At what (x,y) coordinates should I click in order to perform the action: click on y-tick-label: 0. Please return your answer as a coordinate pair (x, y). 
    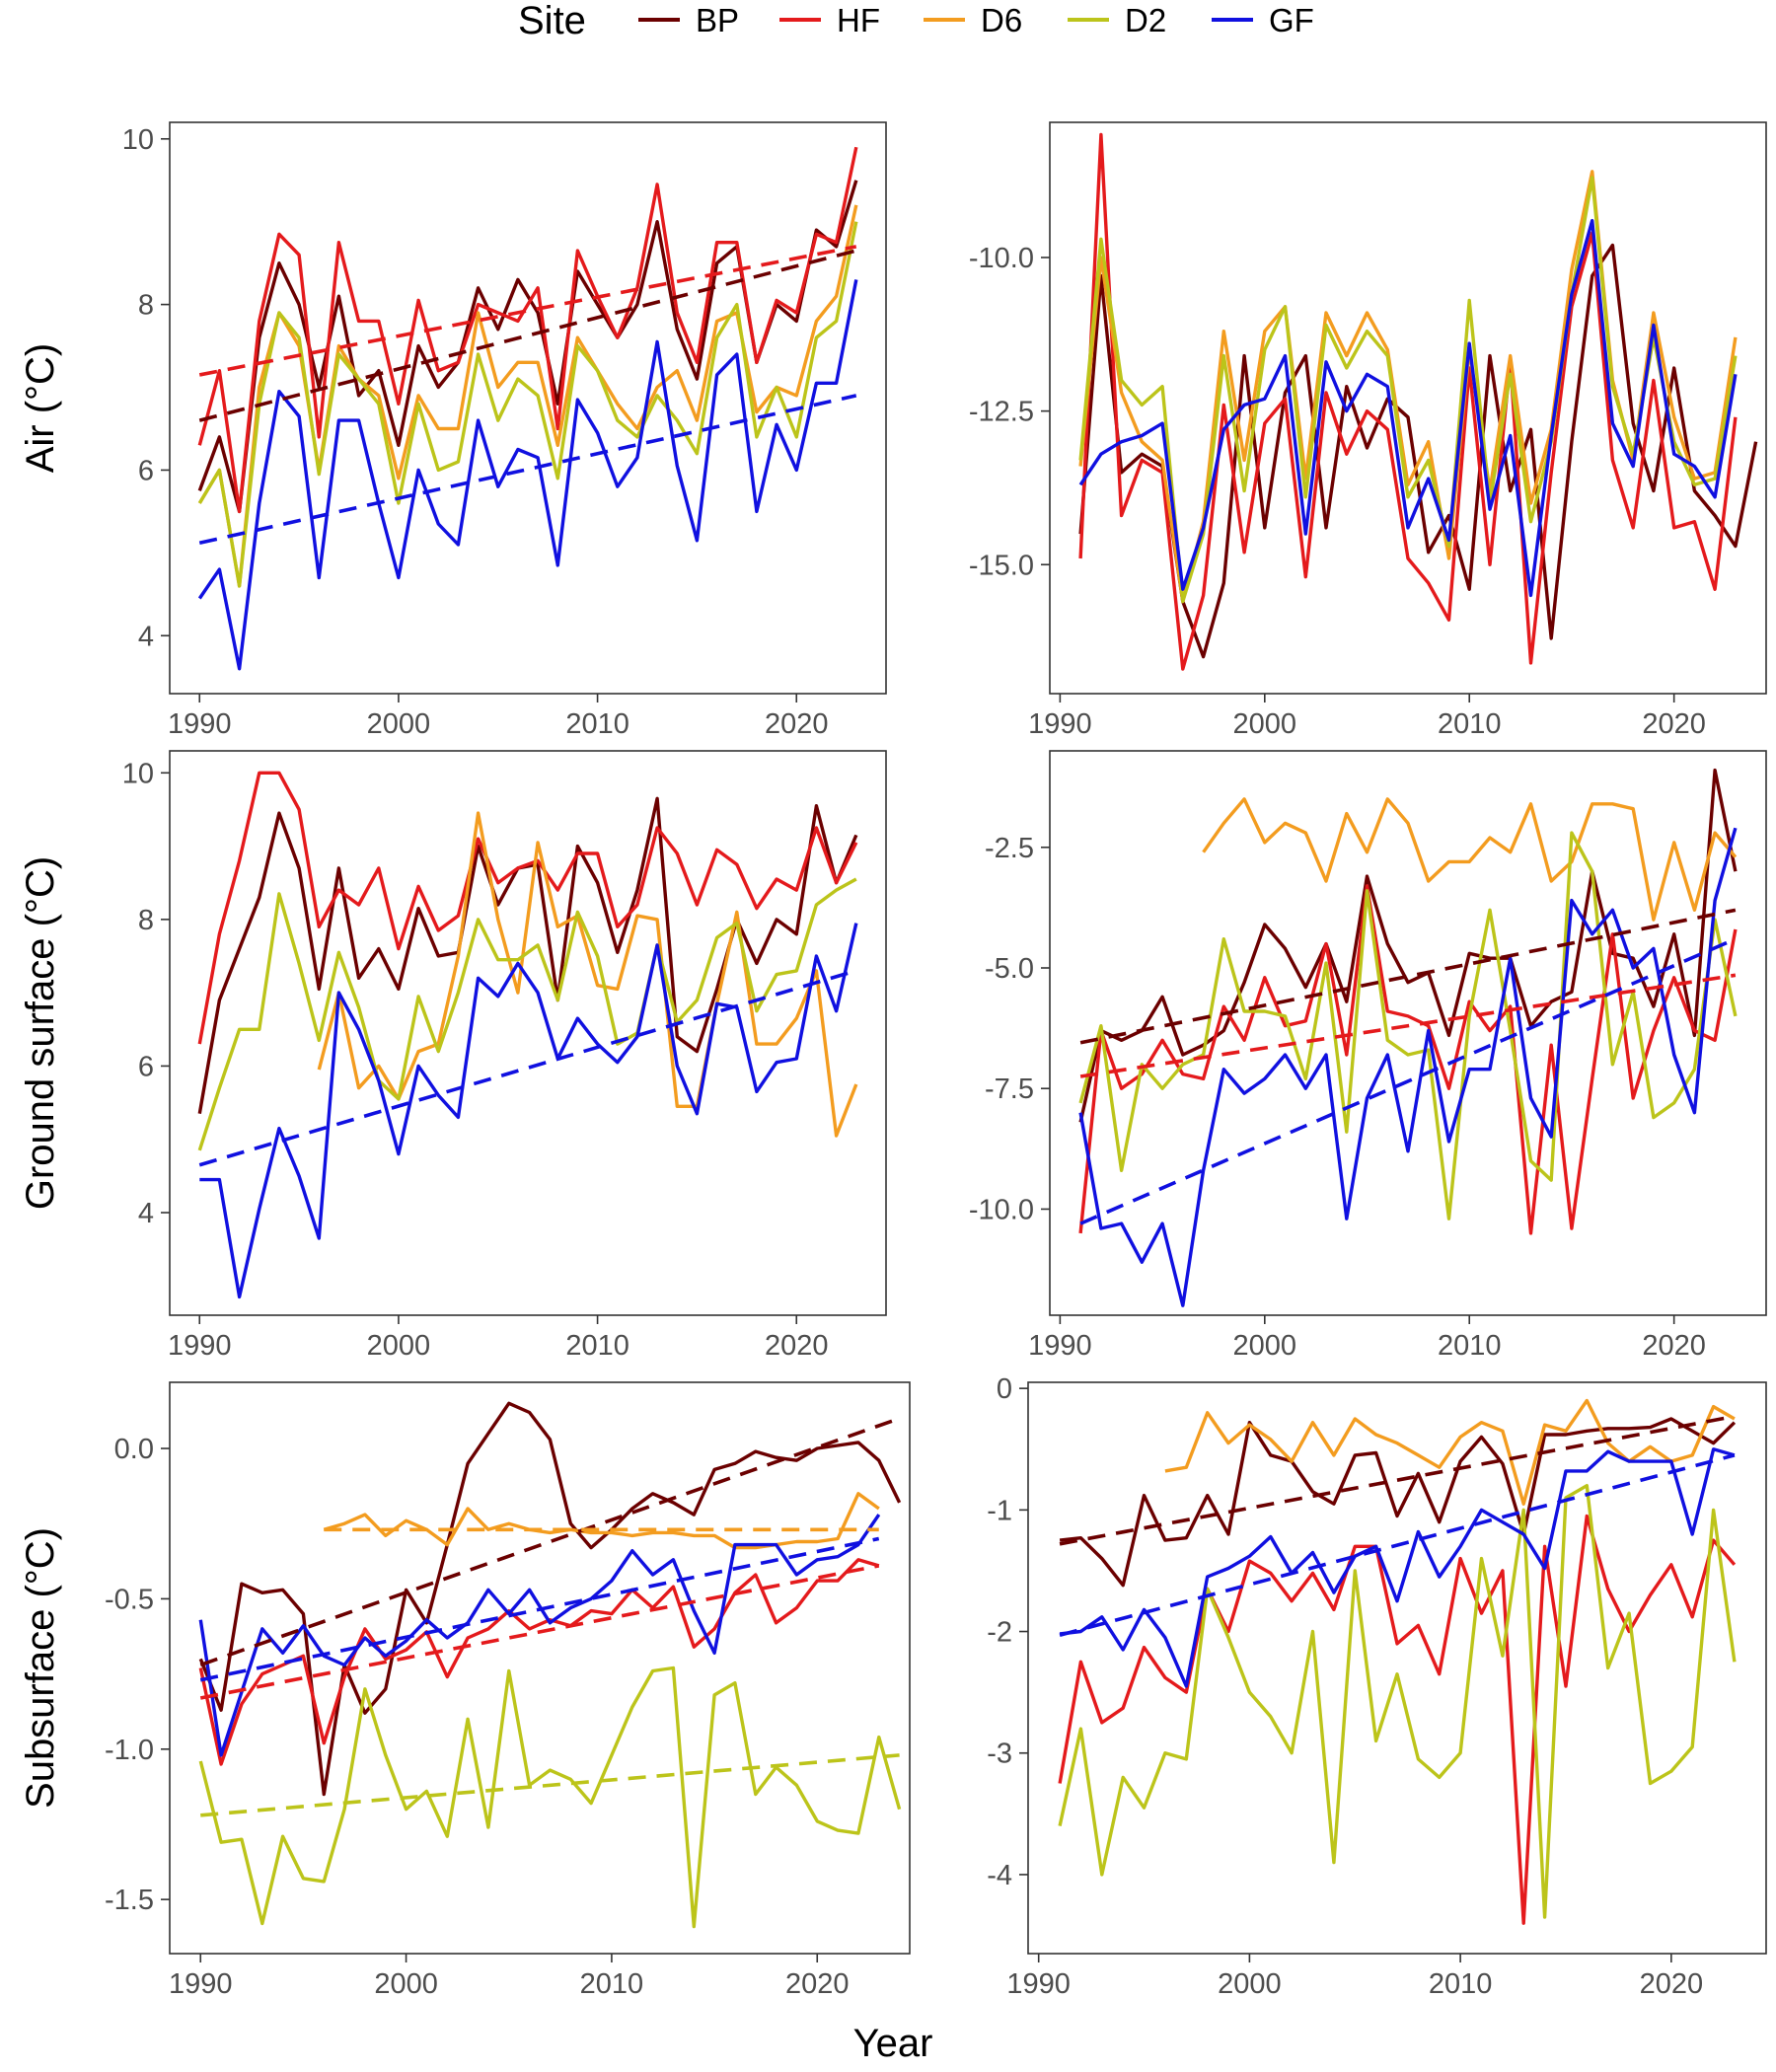
    Looking at the image, I should click on (1005, 1389).